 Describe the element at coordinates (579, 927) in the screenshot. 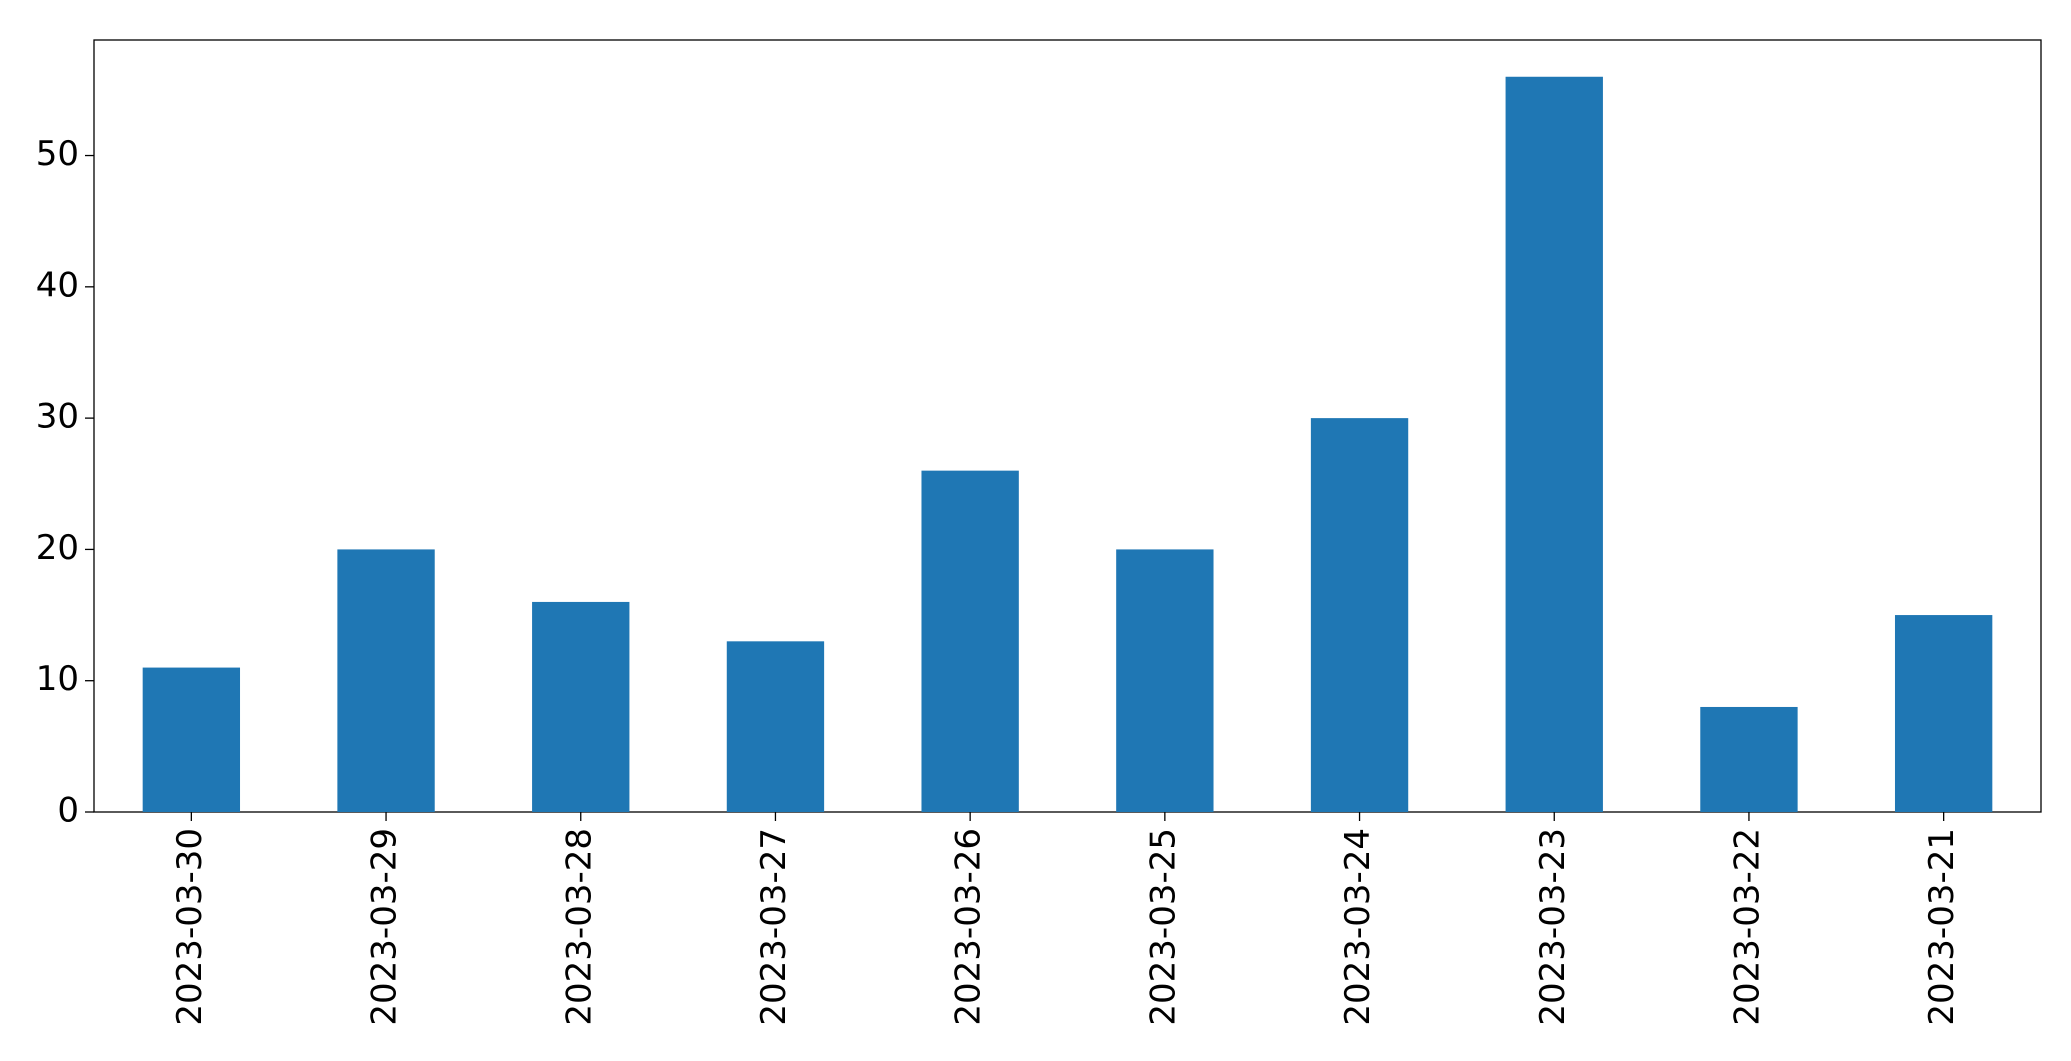

I see `x-tick-label: 2023-03-28` at that location.